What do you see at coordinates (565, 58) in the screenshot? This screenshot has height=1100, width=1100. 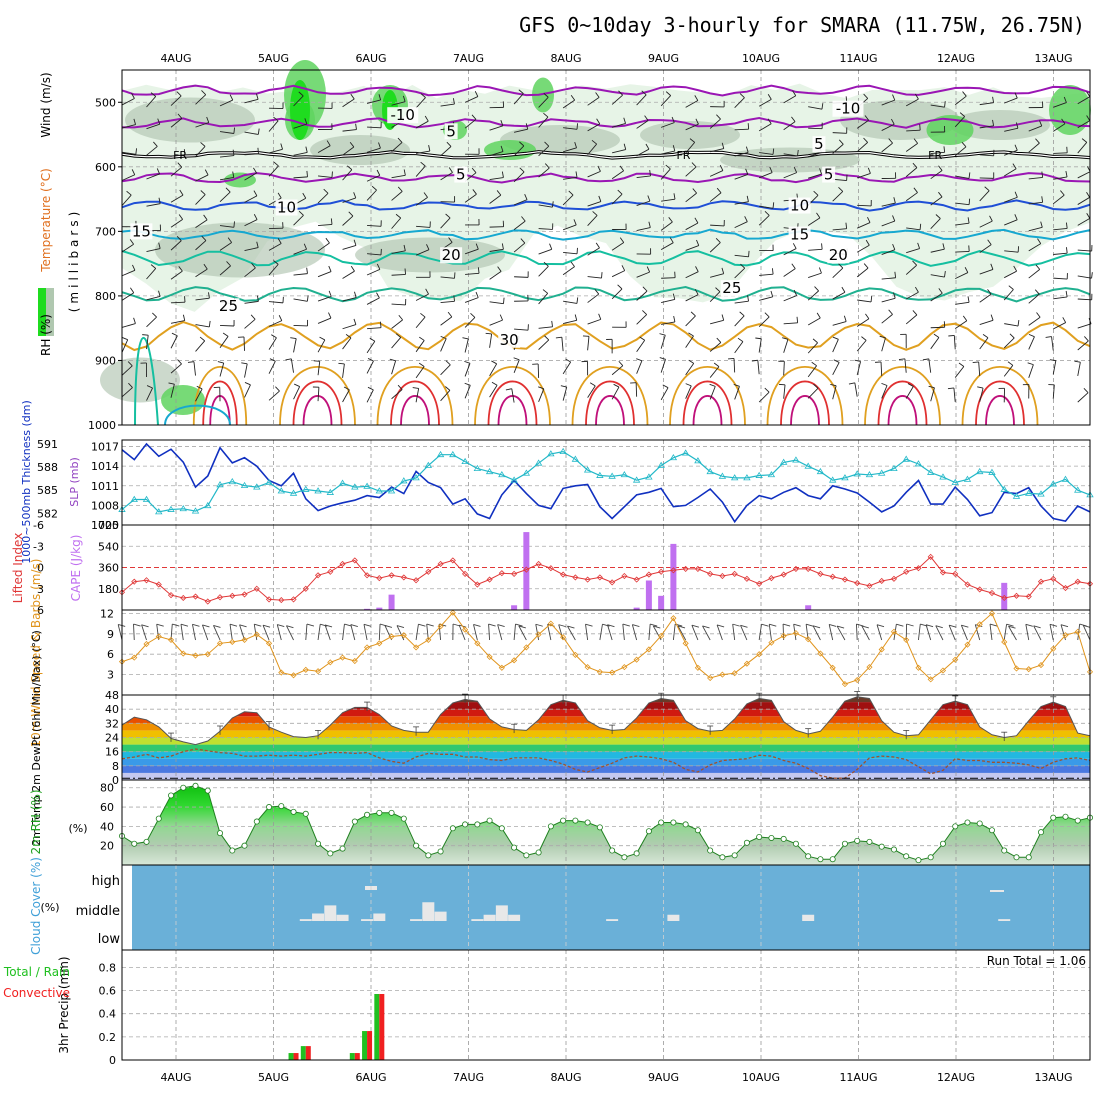 I see `date-label: 8AUG` at bounding box center [565, 58].